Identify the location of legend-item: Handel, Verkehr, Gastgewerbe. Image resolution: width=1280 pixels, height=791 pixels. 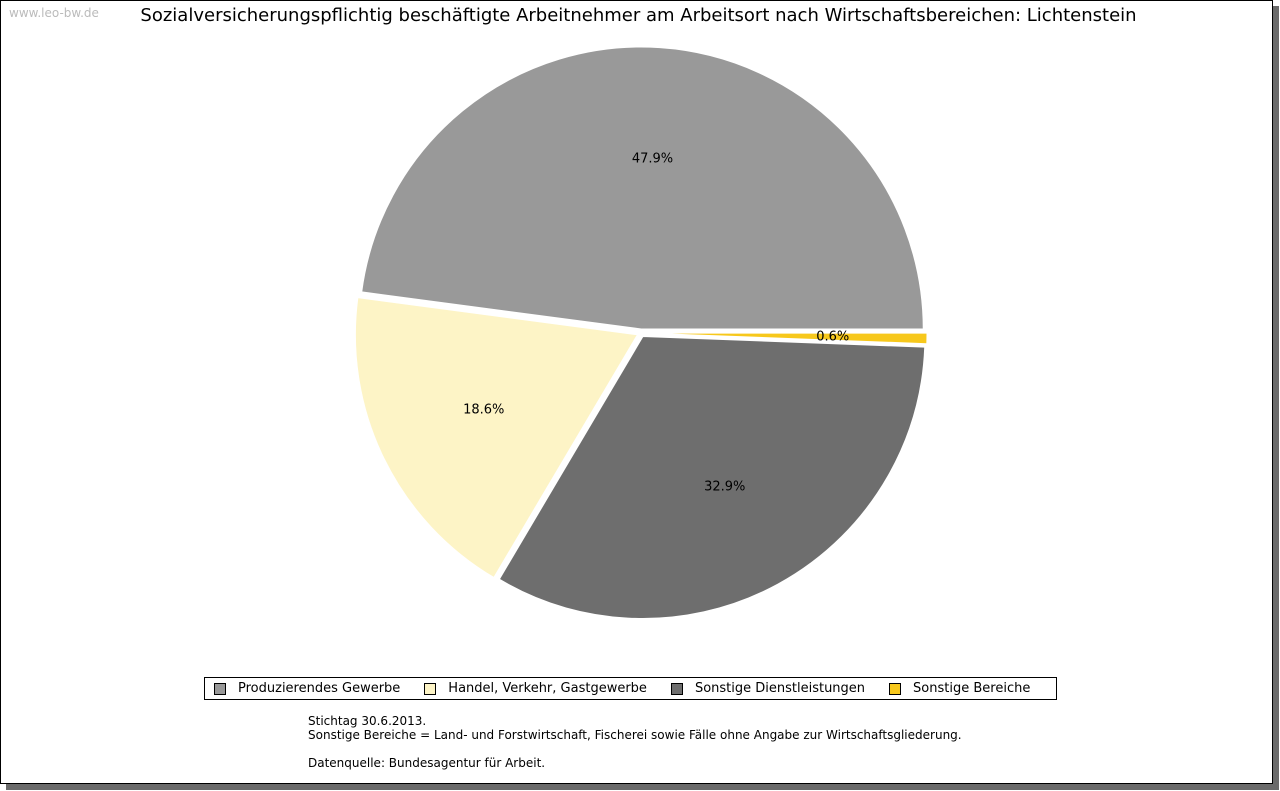
(535, 688).